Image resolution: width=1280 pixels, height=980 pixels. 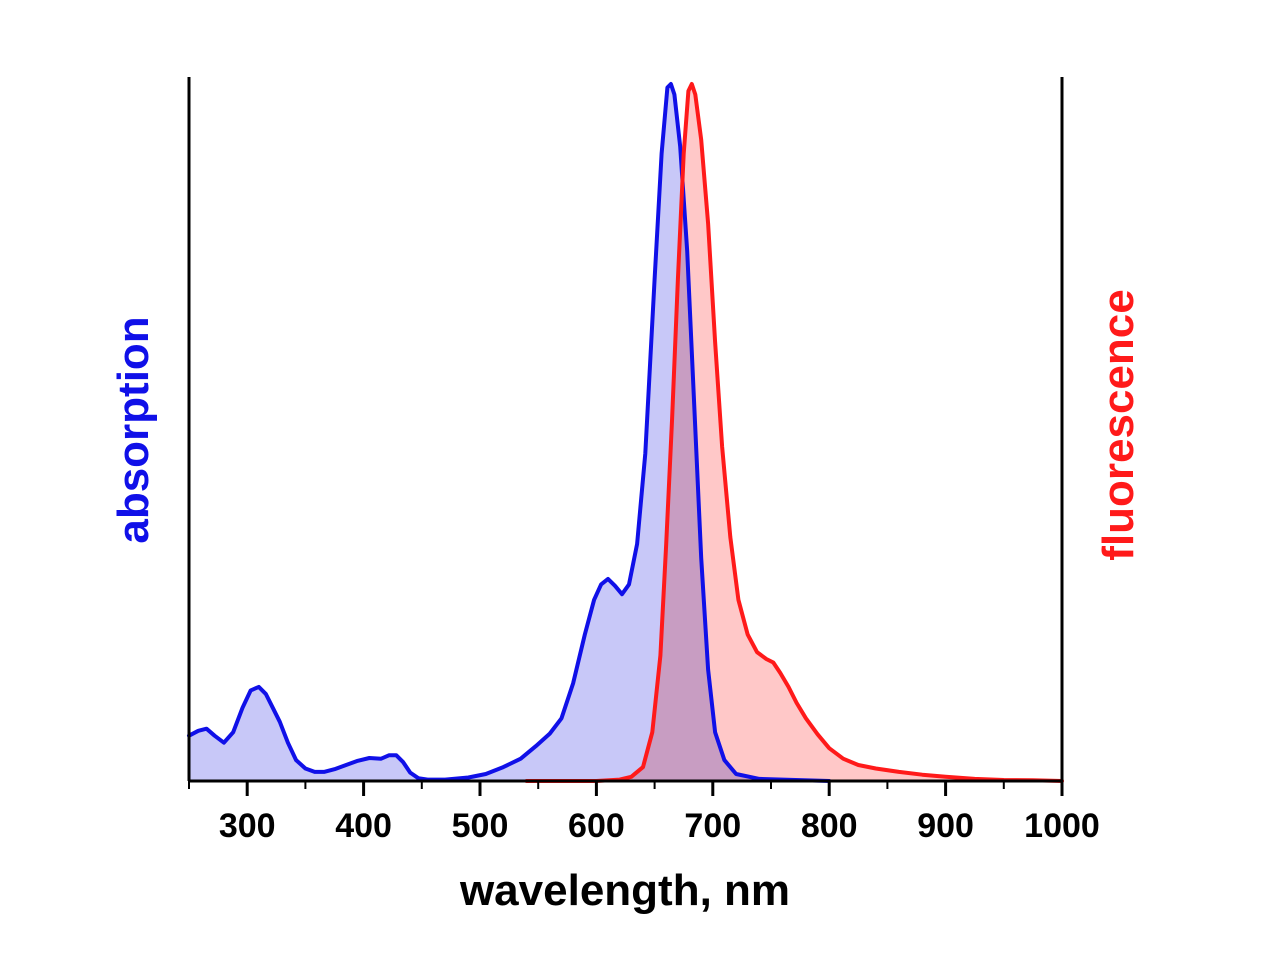 I want to click on y-axis-title-left: absorption, so click(x=133, y=429).